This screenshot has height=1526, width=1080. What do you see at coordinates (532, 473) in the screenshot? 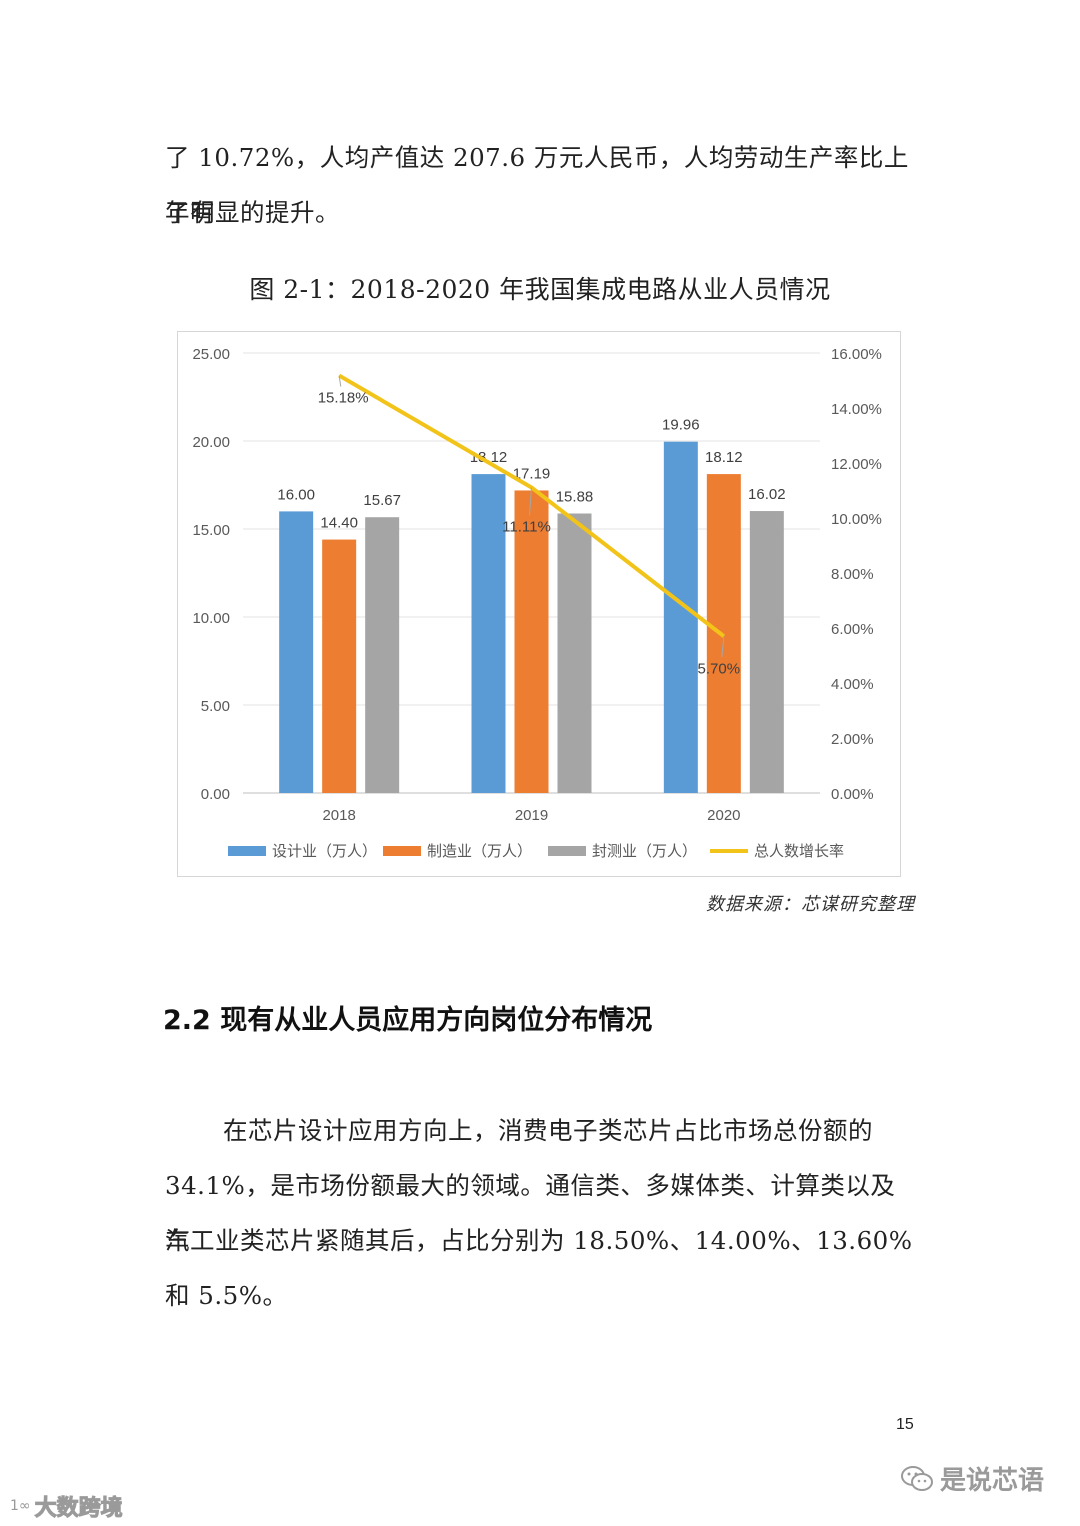
I see `bar-data-label: 17.19` at bounding box center [532, 473].